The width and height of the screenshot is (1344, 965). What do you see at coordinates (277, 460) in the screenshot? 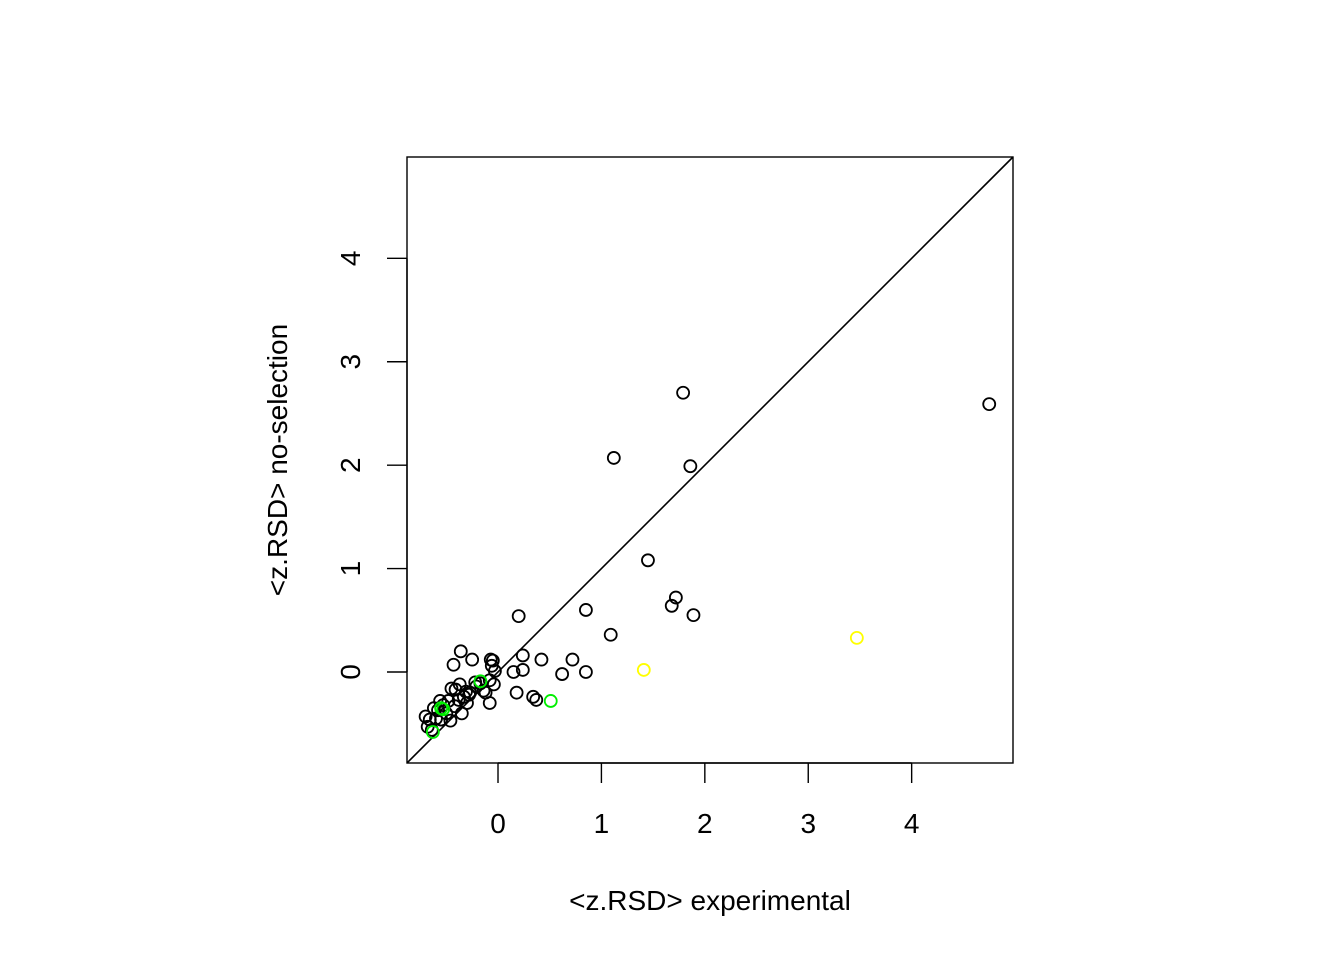
I see `y-axis-label: <z.RSD> no-selection` at bounding box center [277, 460].